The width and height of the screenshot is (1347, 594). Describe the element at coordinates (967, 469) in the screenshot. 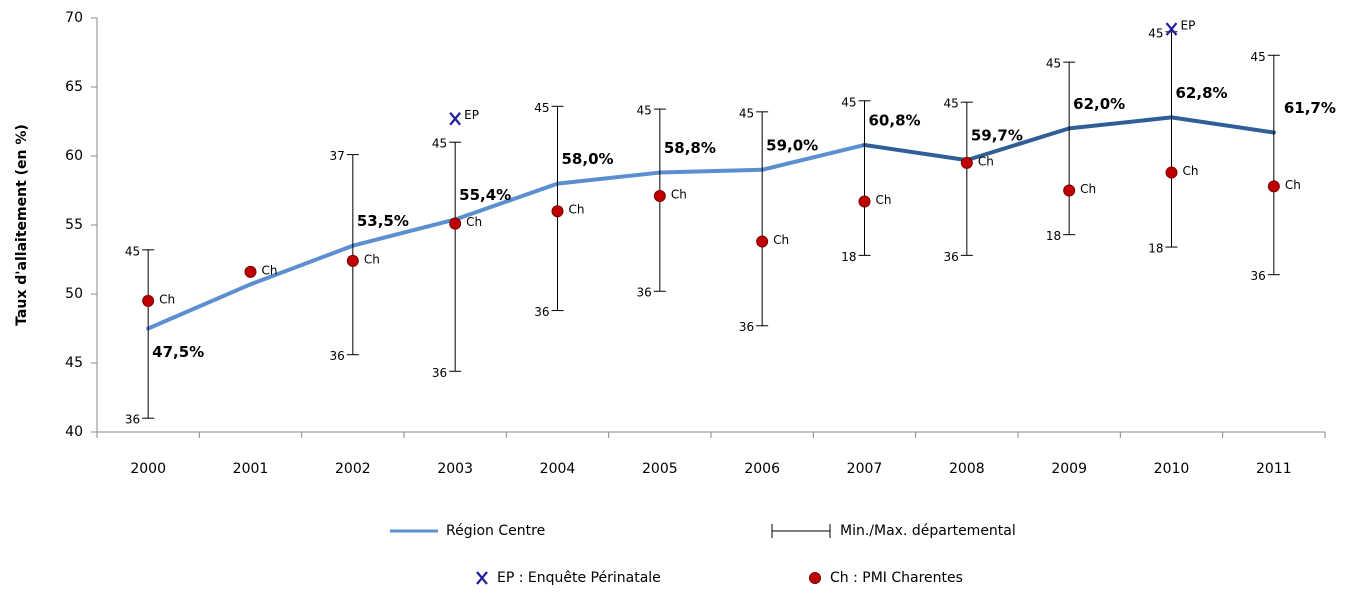

I see `x-tick-label: 2008` at that location.